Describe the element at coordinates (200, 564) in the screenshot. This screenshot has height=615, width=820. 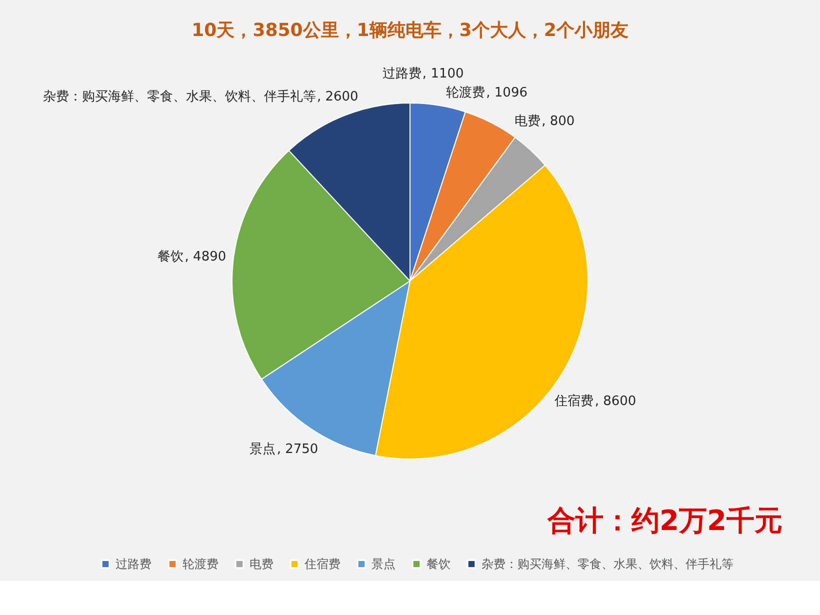
I see `legend-label: 轮渡费` at that location.